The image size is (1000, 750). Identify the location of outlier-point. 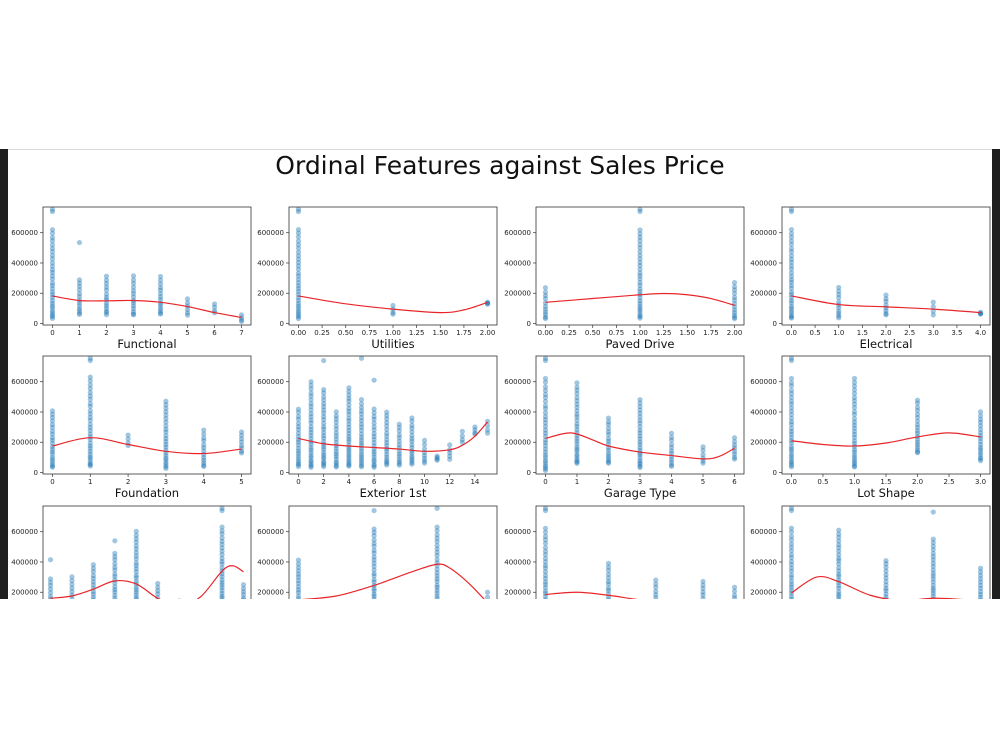
(545, 360).